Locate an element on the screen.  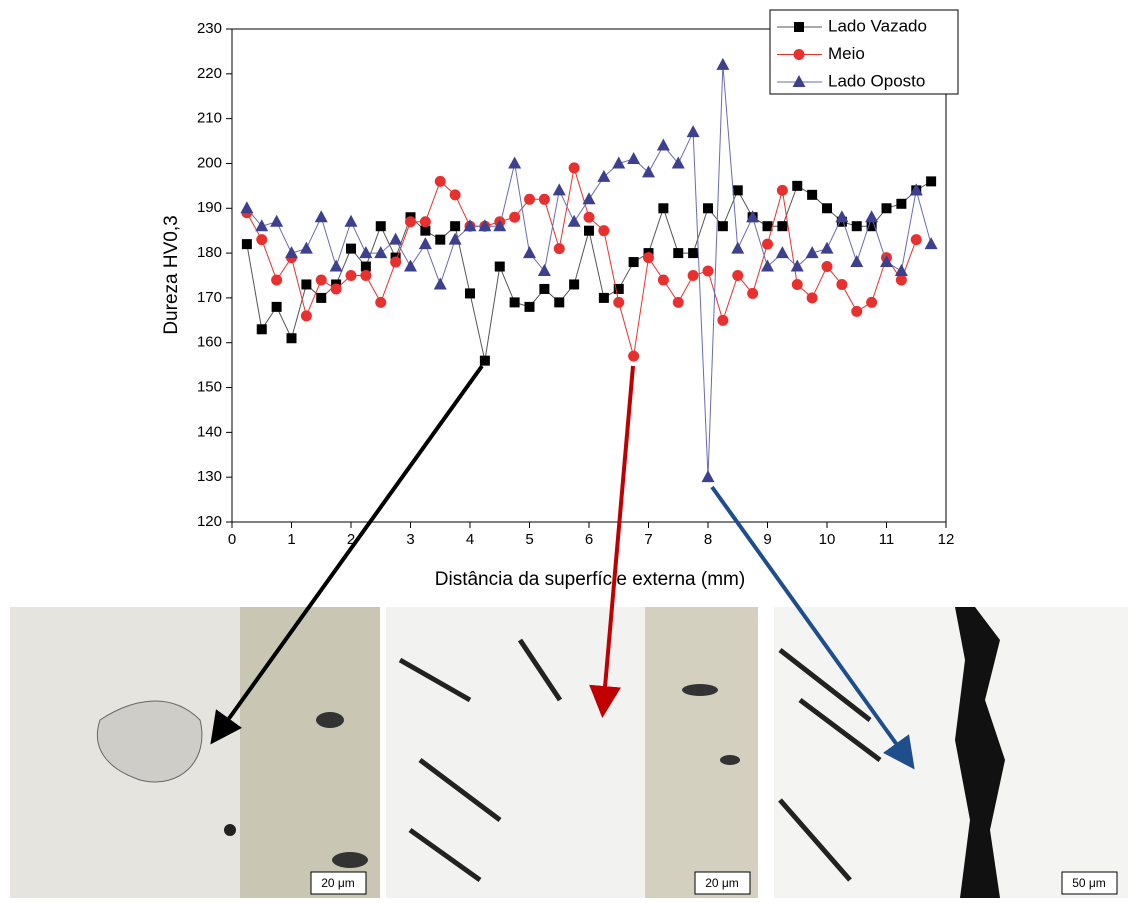
y-axis-label: Dureza HV0,3 is located at coordinates (171, 274).